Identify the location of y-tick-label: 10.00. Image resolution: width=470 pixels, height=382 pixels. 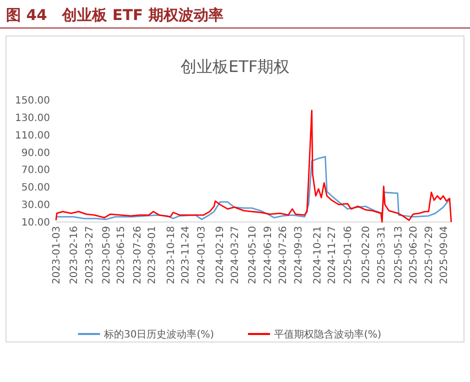
(35, 223).